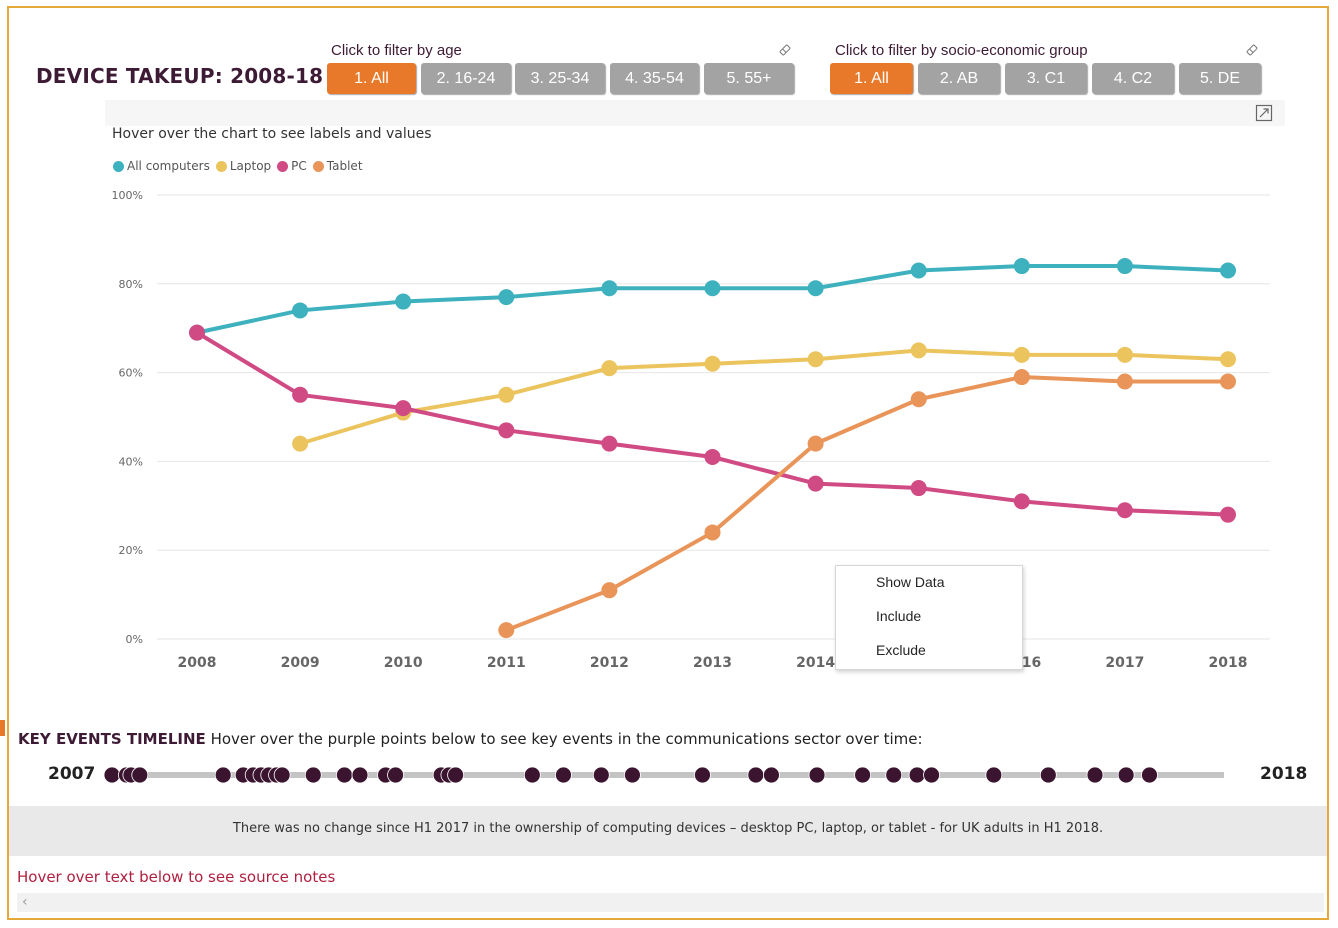 The image size is (1338, 928). I want to click on x-tick-label: 2011, so click(506, 663).